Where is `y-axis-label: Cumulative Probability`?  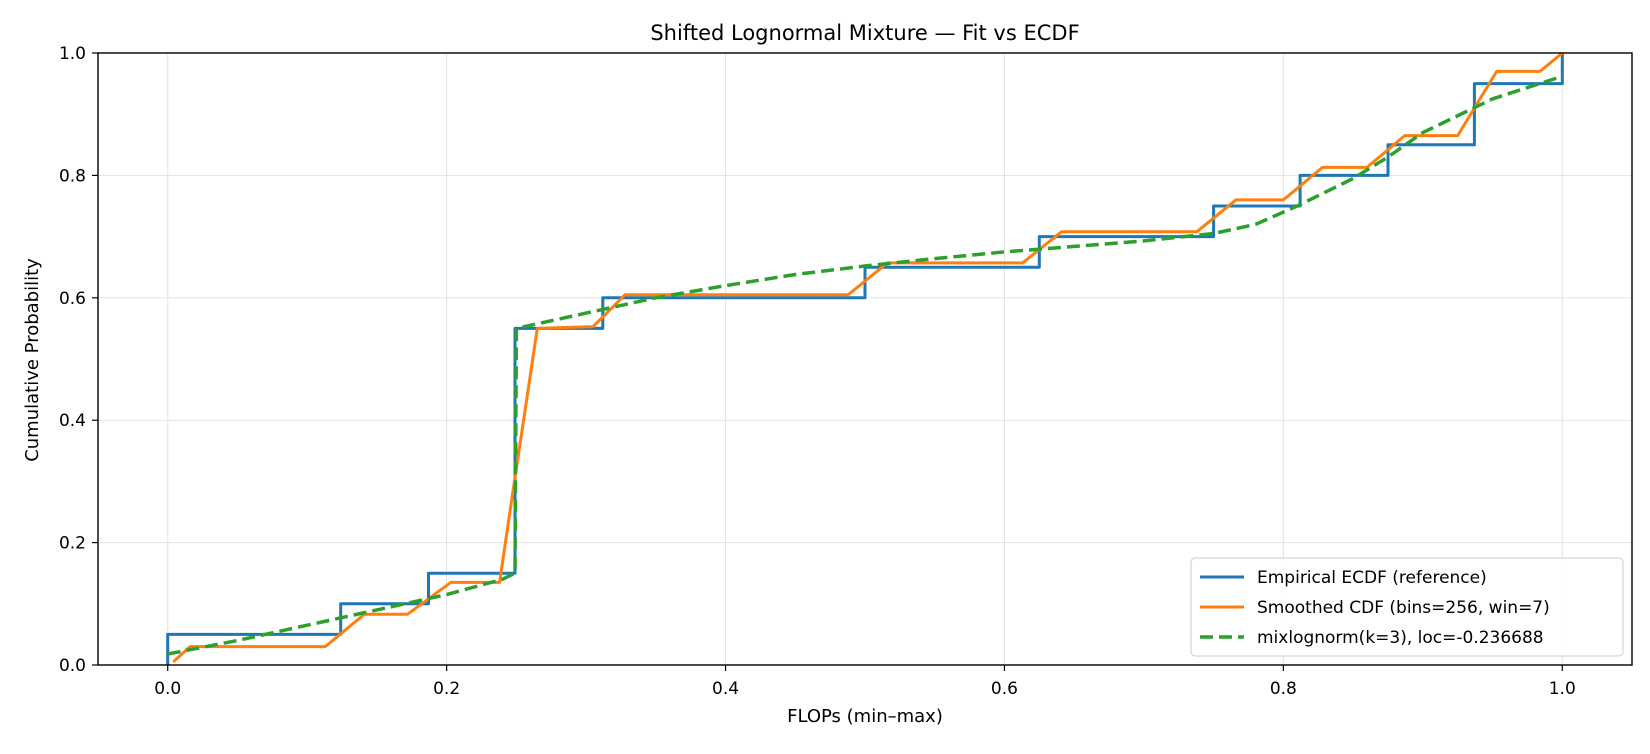 y-axis-label: Cumulative Probability is located at coordinates (32, 360).